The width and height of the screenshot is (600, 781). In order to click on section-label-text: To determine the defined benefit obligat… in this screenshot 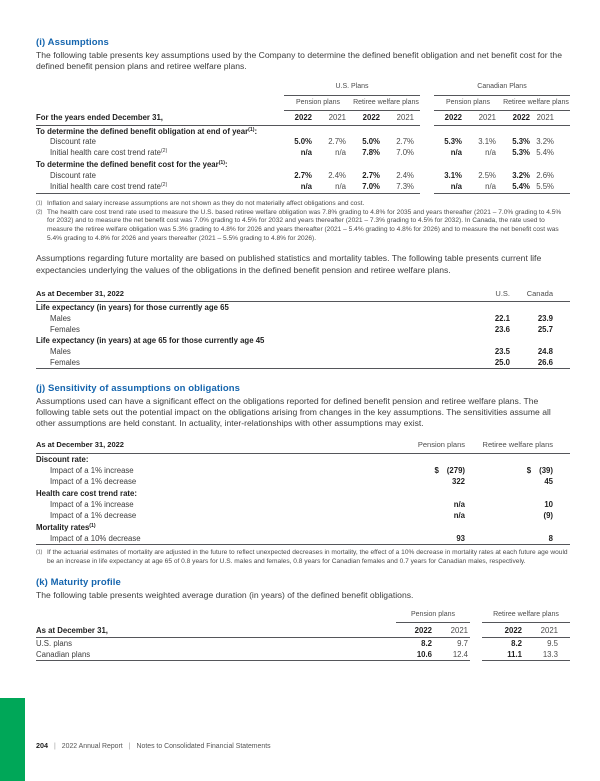, I will do `click(142, 131)`.